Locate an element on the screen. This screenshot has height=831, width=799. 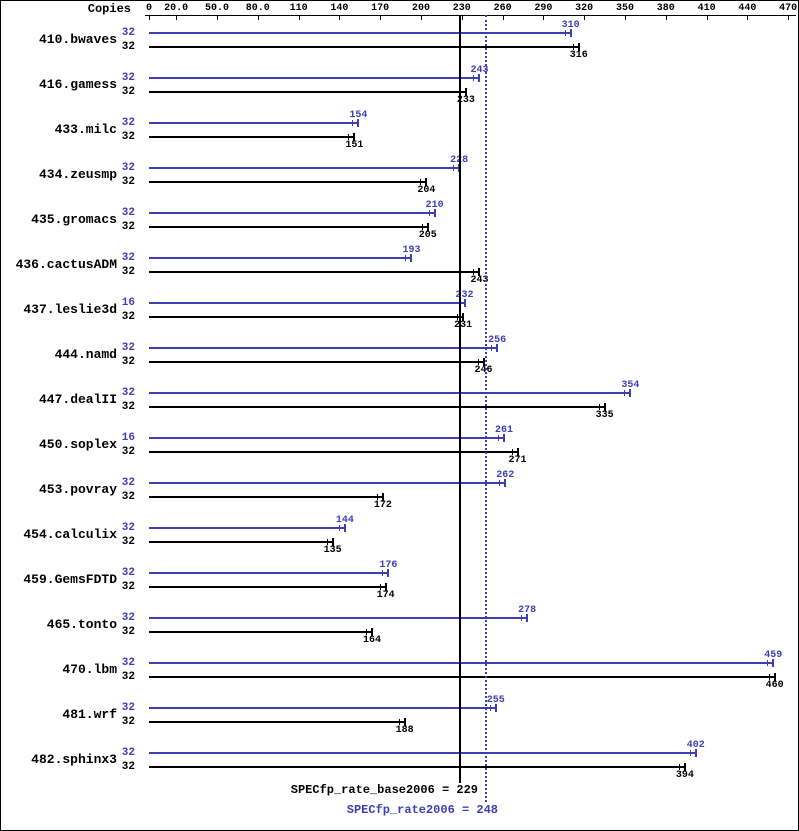
base-summary-label: SPECfp_rate_base2006 = 229 is located at coordinates (384, 790).